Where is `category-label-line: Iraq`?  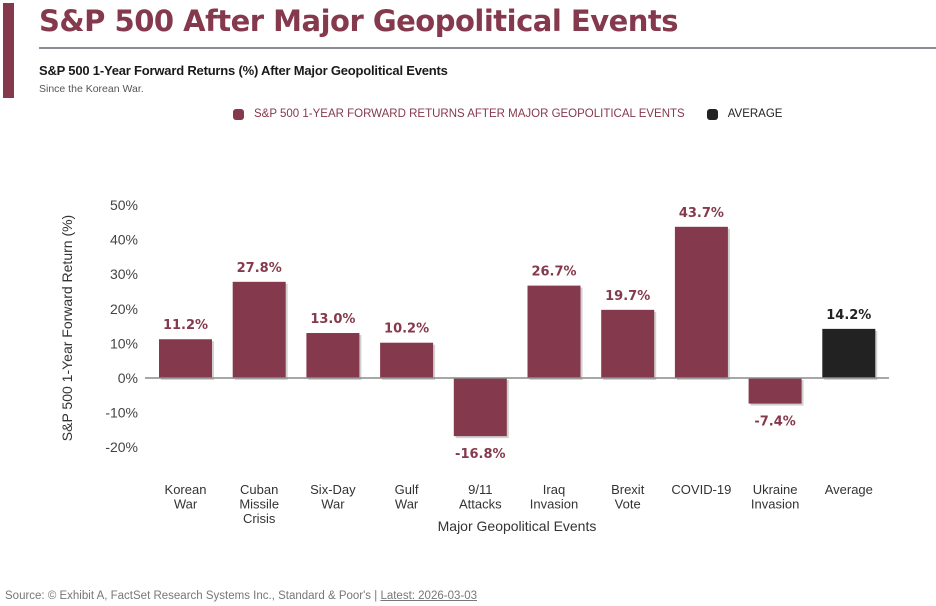 category-label-line: Iraq is located at coordinates (554, 489).